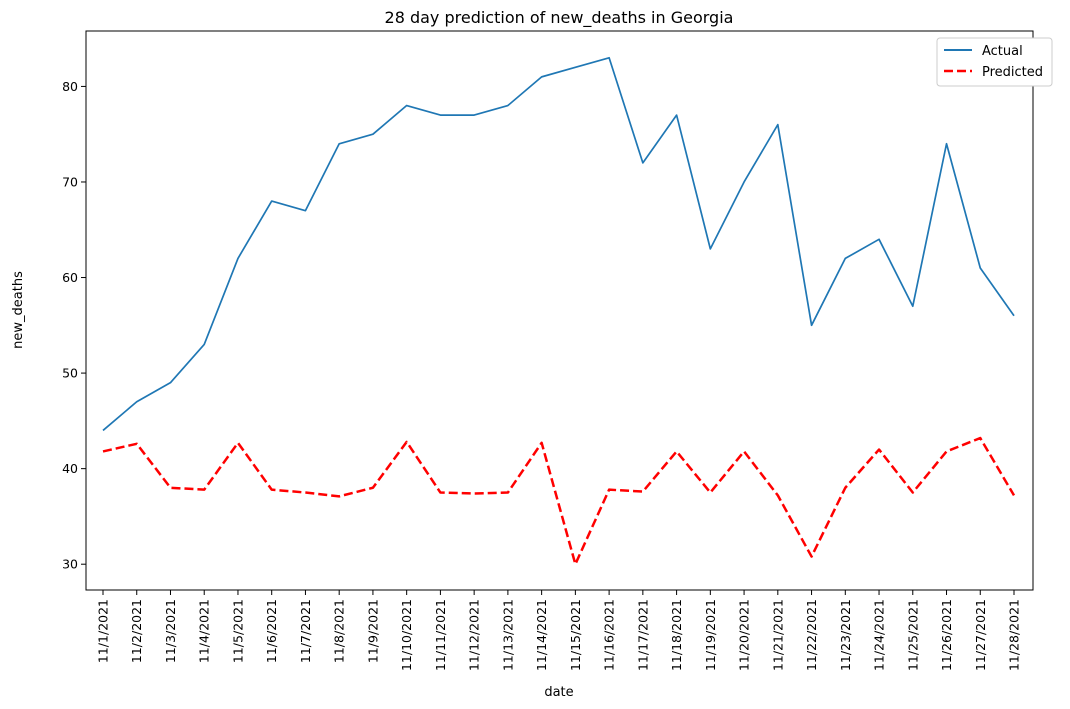  I want to click on x-tick-label: 11/17/2021, so click(642, 635).